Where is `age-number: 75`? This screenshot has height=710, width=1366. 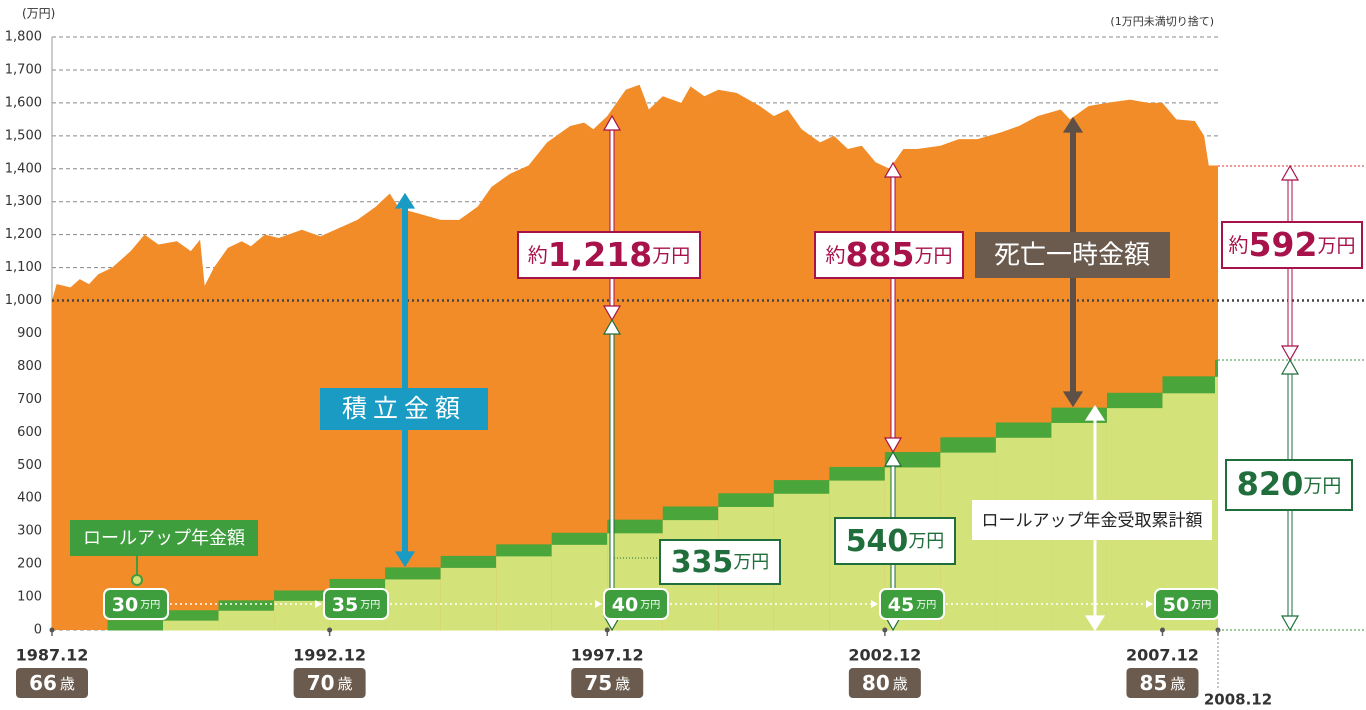
age-number: 75 is located at coordinates (598, 683).